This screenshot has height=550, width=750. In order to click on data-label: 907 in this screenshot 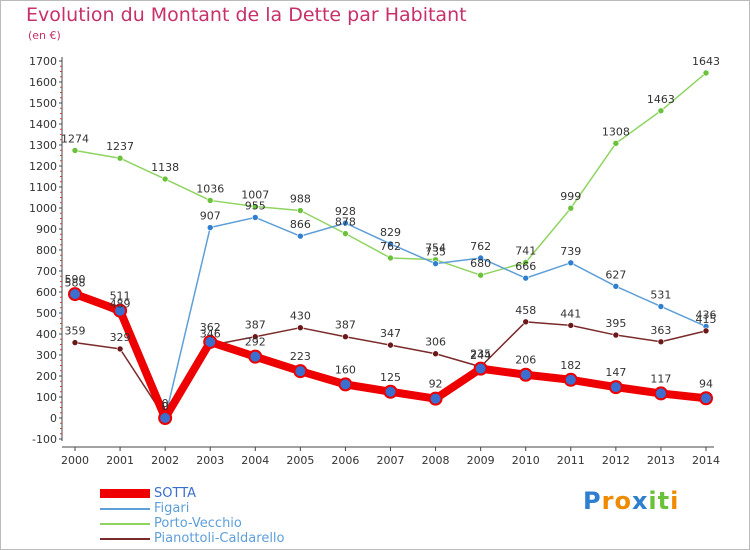, I will do `click(210, 216)`.